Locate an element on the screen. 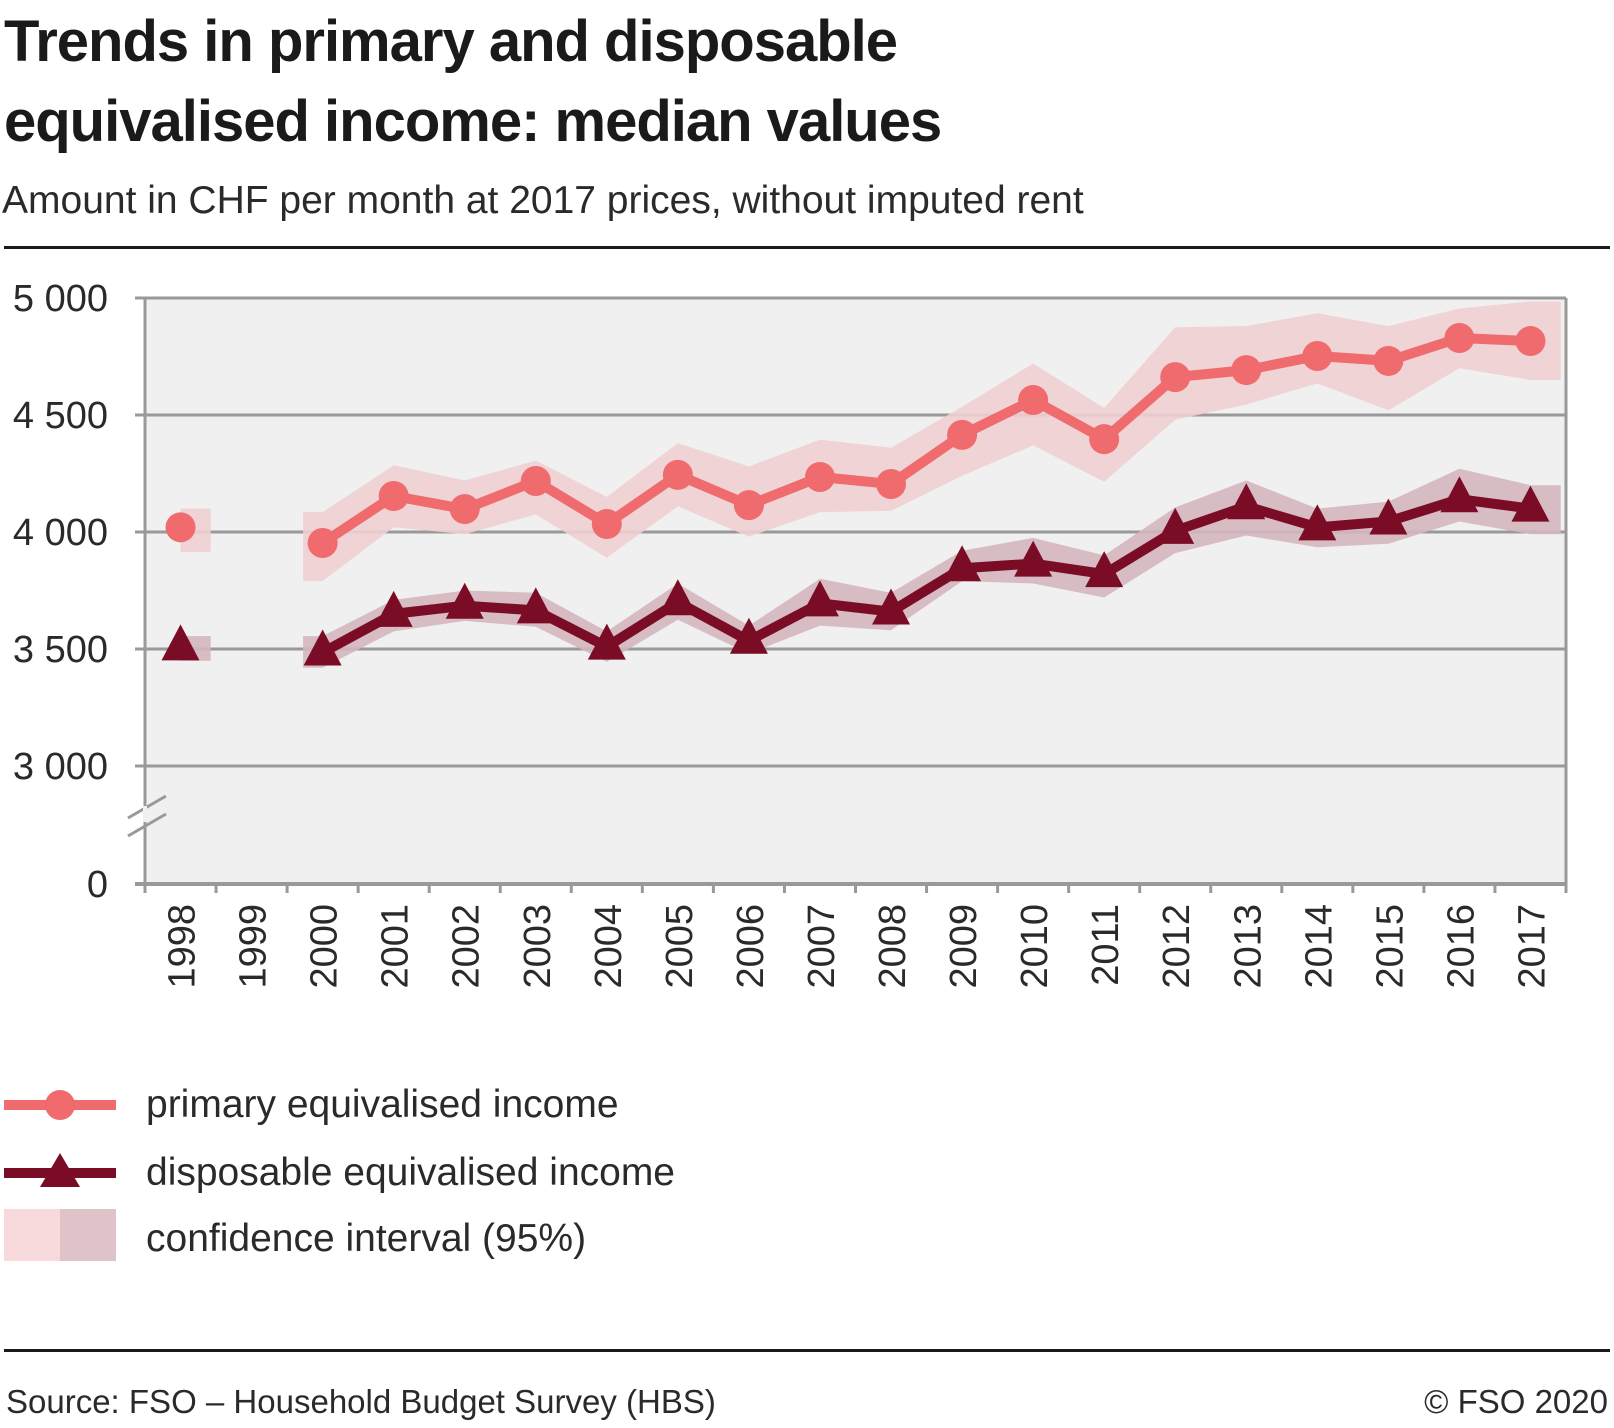 This screenshot has height=1428, width=1614. x-tick-label: 2012 is located at coordinates (1177, 946).